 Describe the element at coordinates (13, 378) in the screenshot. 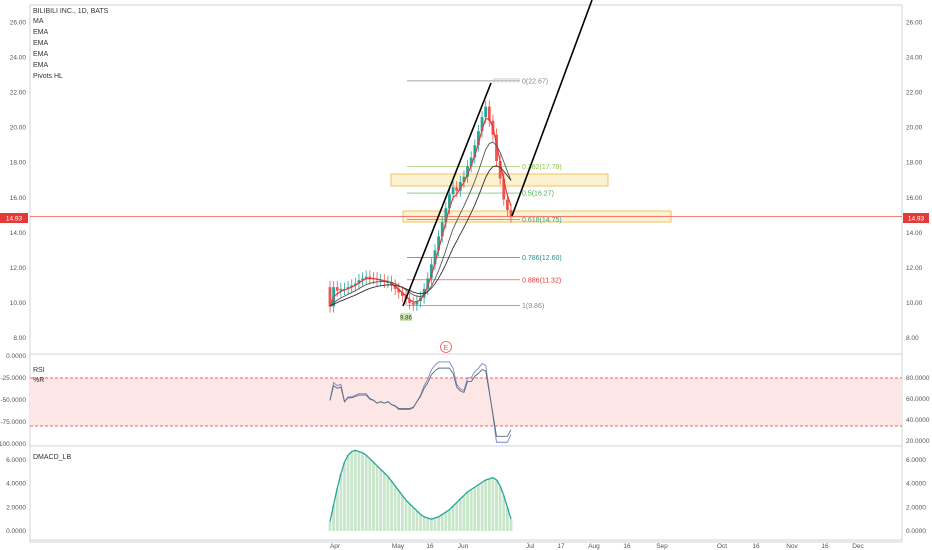

I see `rsi-tick: -25.0000` at that location.